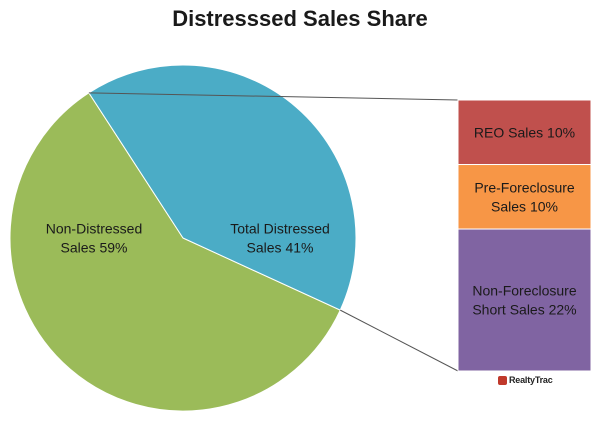 The height and width of the screenshot is (434, 600). Describe the element at coordinates (531, 380) in the screenshot. I see `logo-text: RealtyTrac` at that location.